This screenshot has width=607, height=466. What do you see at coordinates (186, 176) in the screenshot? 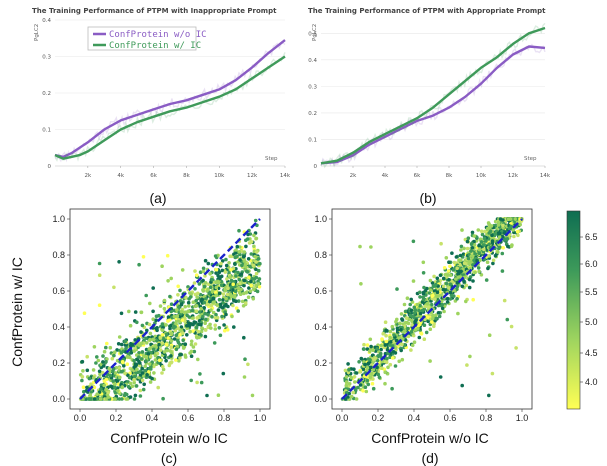
I see `x-tick-label: 8k` at bounding box center [186, 176].